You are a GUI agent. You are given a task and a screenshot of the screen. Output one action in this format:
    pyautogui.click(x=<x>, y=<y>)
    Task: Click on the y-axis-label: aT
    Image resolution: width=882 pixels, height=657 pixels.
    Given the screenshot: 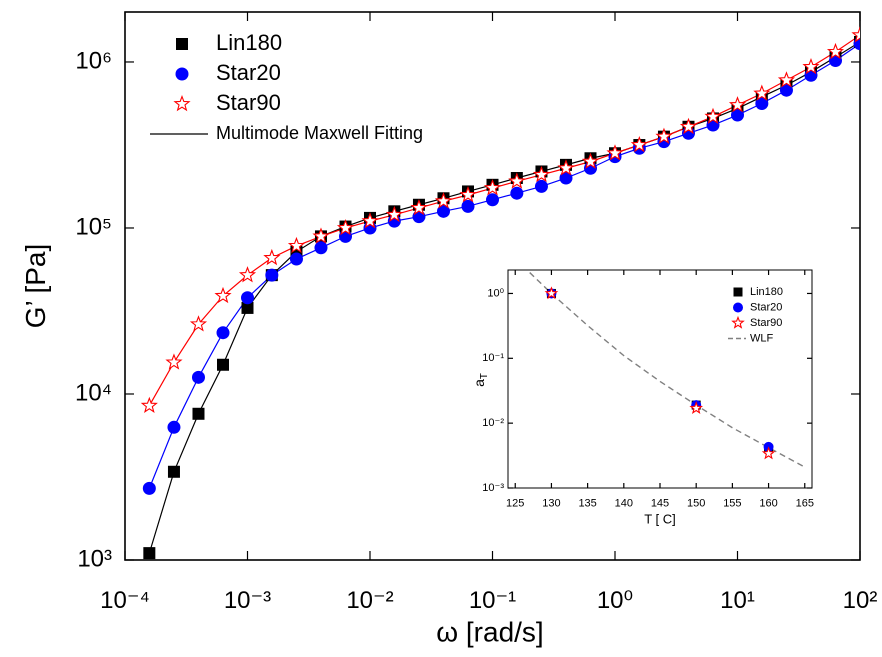 What is the action you would take?
    pyautogui.click(x=480, y=380)
    